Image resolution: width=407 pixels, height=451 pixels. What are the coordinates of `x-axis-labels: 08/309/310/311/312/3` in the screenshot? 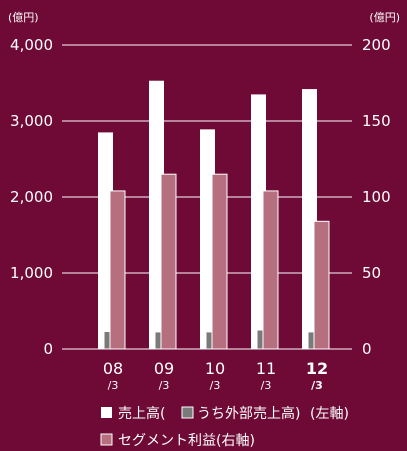 It's located at (215, 375).